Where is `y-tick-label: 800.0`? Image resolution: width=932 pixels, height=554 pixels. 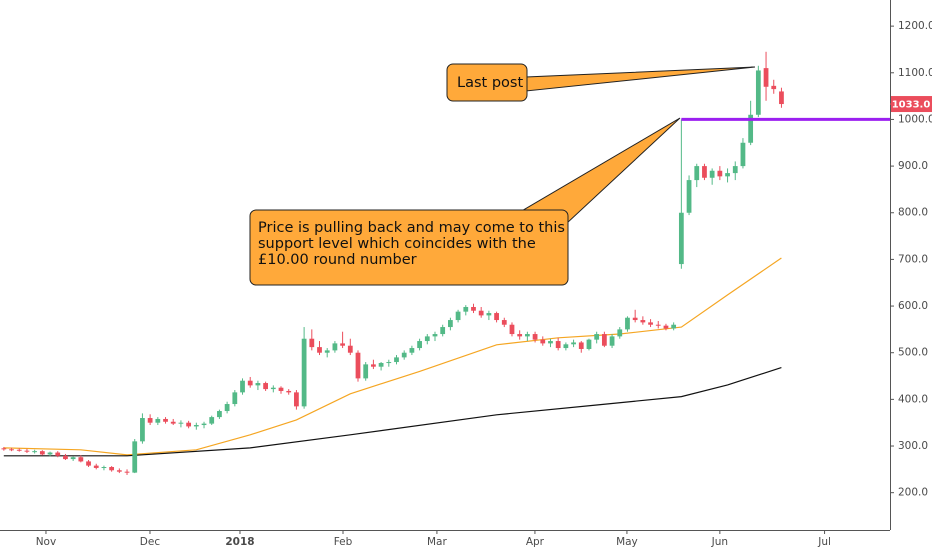 y-tick-label: 800.0 is located at coordinates (913, 213).